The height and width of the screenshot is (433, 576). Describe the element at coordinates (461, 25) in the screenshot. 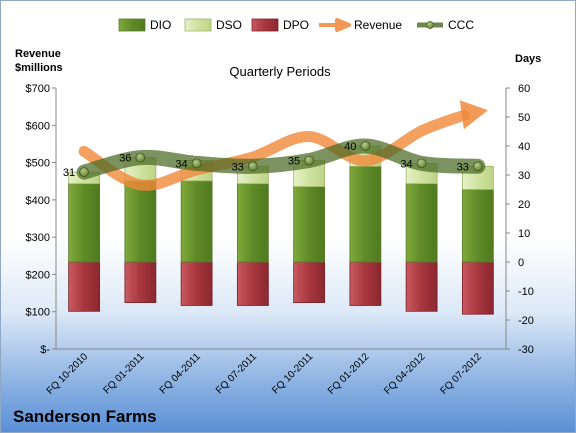

I see `legend-ccc-label: CCC` at that location.